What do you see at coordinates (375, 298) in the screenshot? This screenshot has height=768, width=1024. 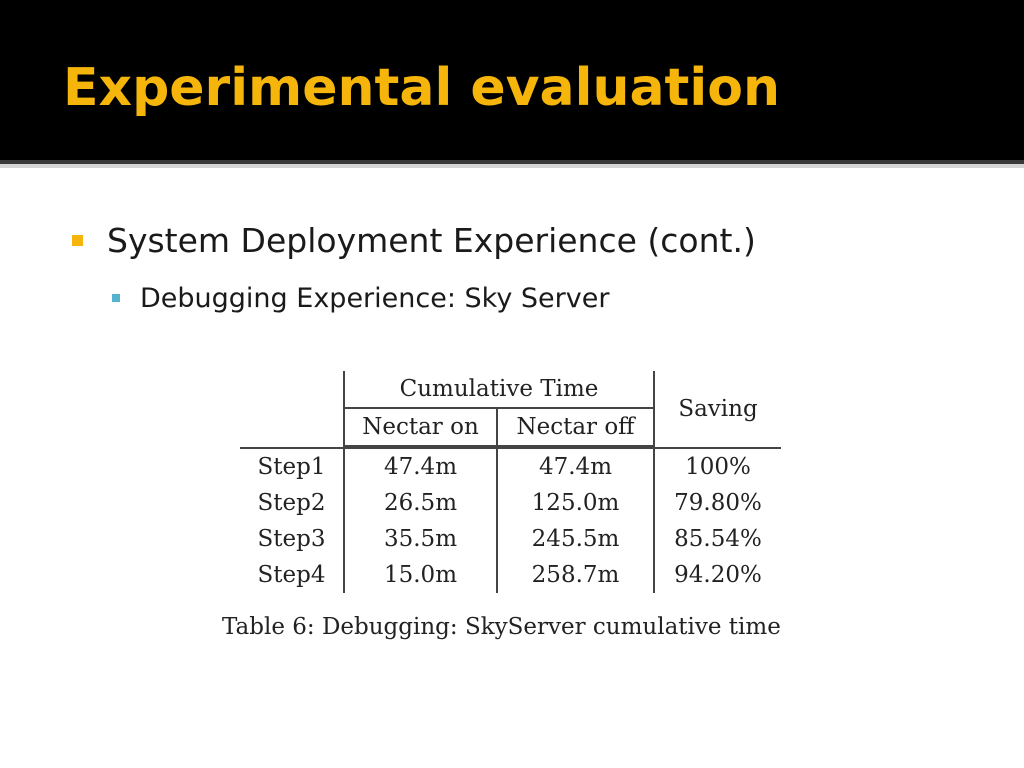 I see `bullet-level2-text: Debugging Experience: Sky Server` at bounding box center [375, 298].